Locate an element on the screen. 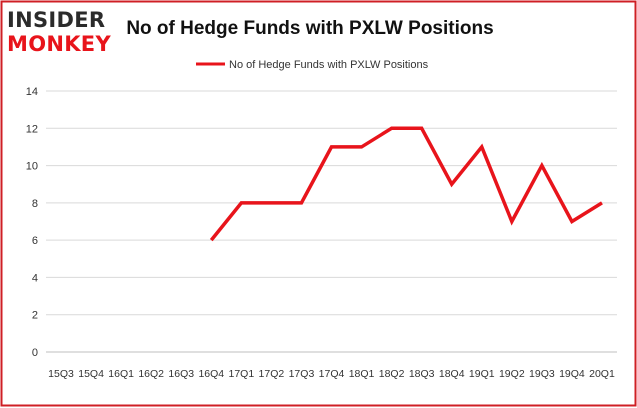 The width and height of the screenshot is (637, 408). y-tick-label: 6 is located at coordinates (35, 241).